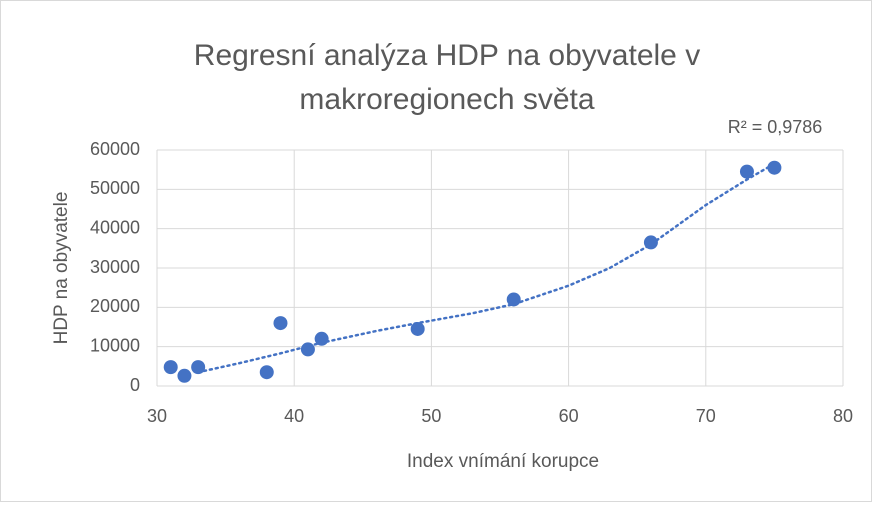 Image resolution: width=872 pixels, height=507 pixels. Describe the element at coordinates (115, 306) in the screenshot. I see `y-tick-label: 20000` at that location.